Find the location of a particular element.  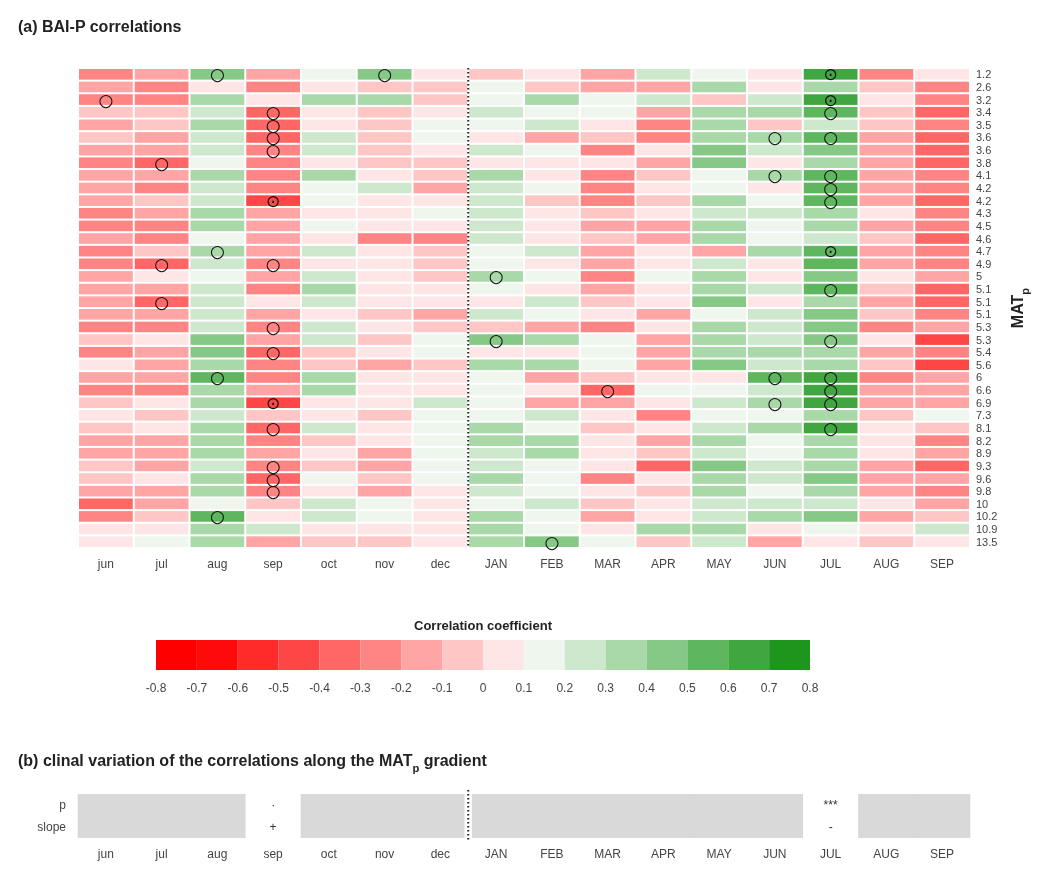

color-bar-label: 0.8 is located at coordinates (810, 688).